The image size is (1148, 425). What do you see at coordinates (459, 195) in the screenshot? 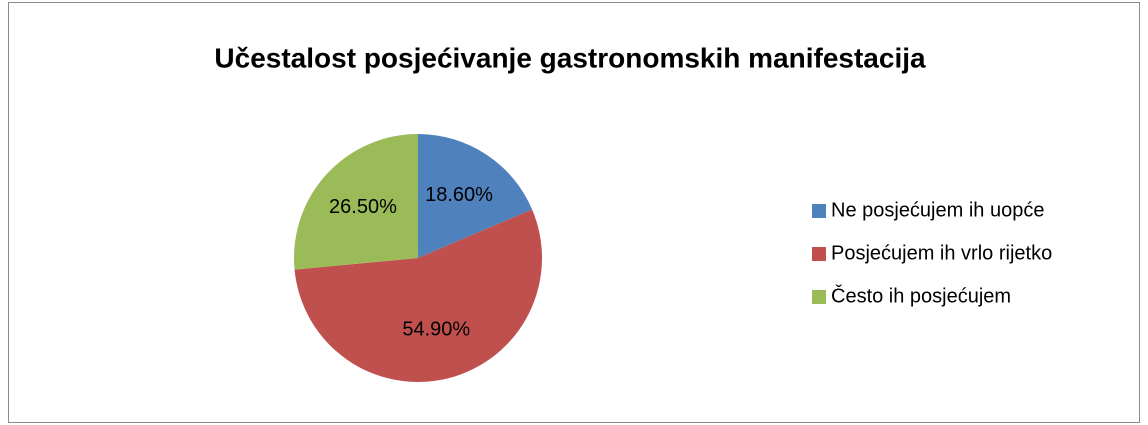
I see `data-label: 18.60%` at bounding box center [459, 195].